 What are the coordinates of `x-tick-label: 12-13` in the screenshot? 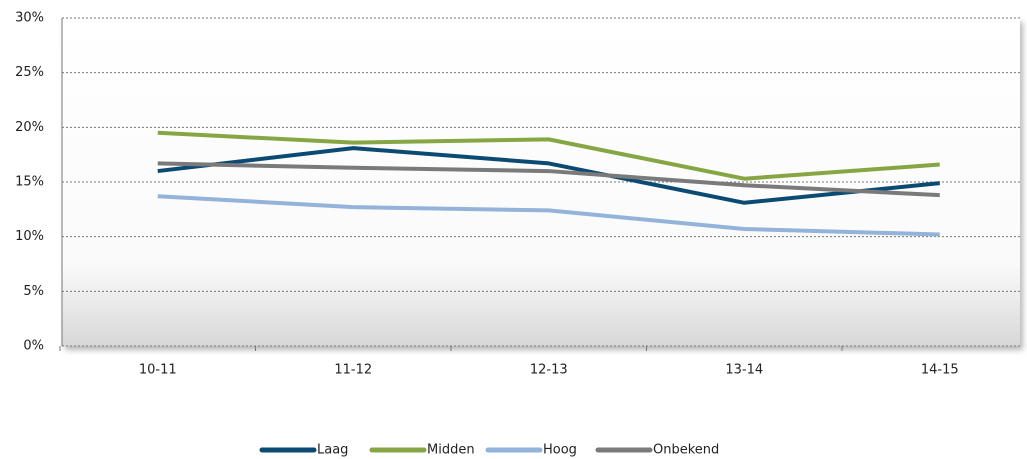 It's located at (549, 370).